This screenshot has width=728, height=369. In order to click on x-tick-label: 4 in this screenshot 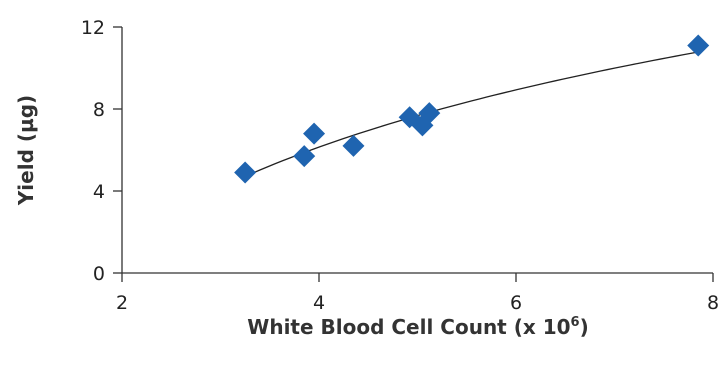, I will do `click(319, 303)`.